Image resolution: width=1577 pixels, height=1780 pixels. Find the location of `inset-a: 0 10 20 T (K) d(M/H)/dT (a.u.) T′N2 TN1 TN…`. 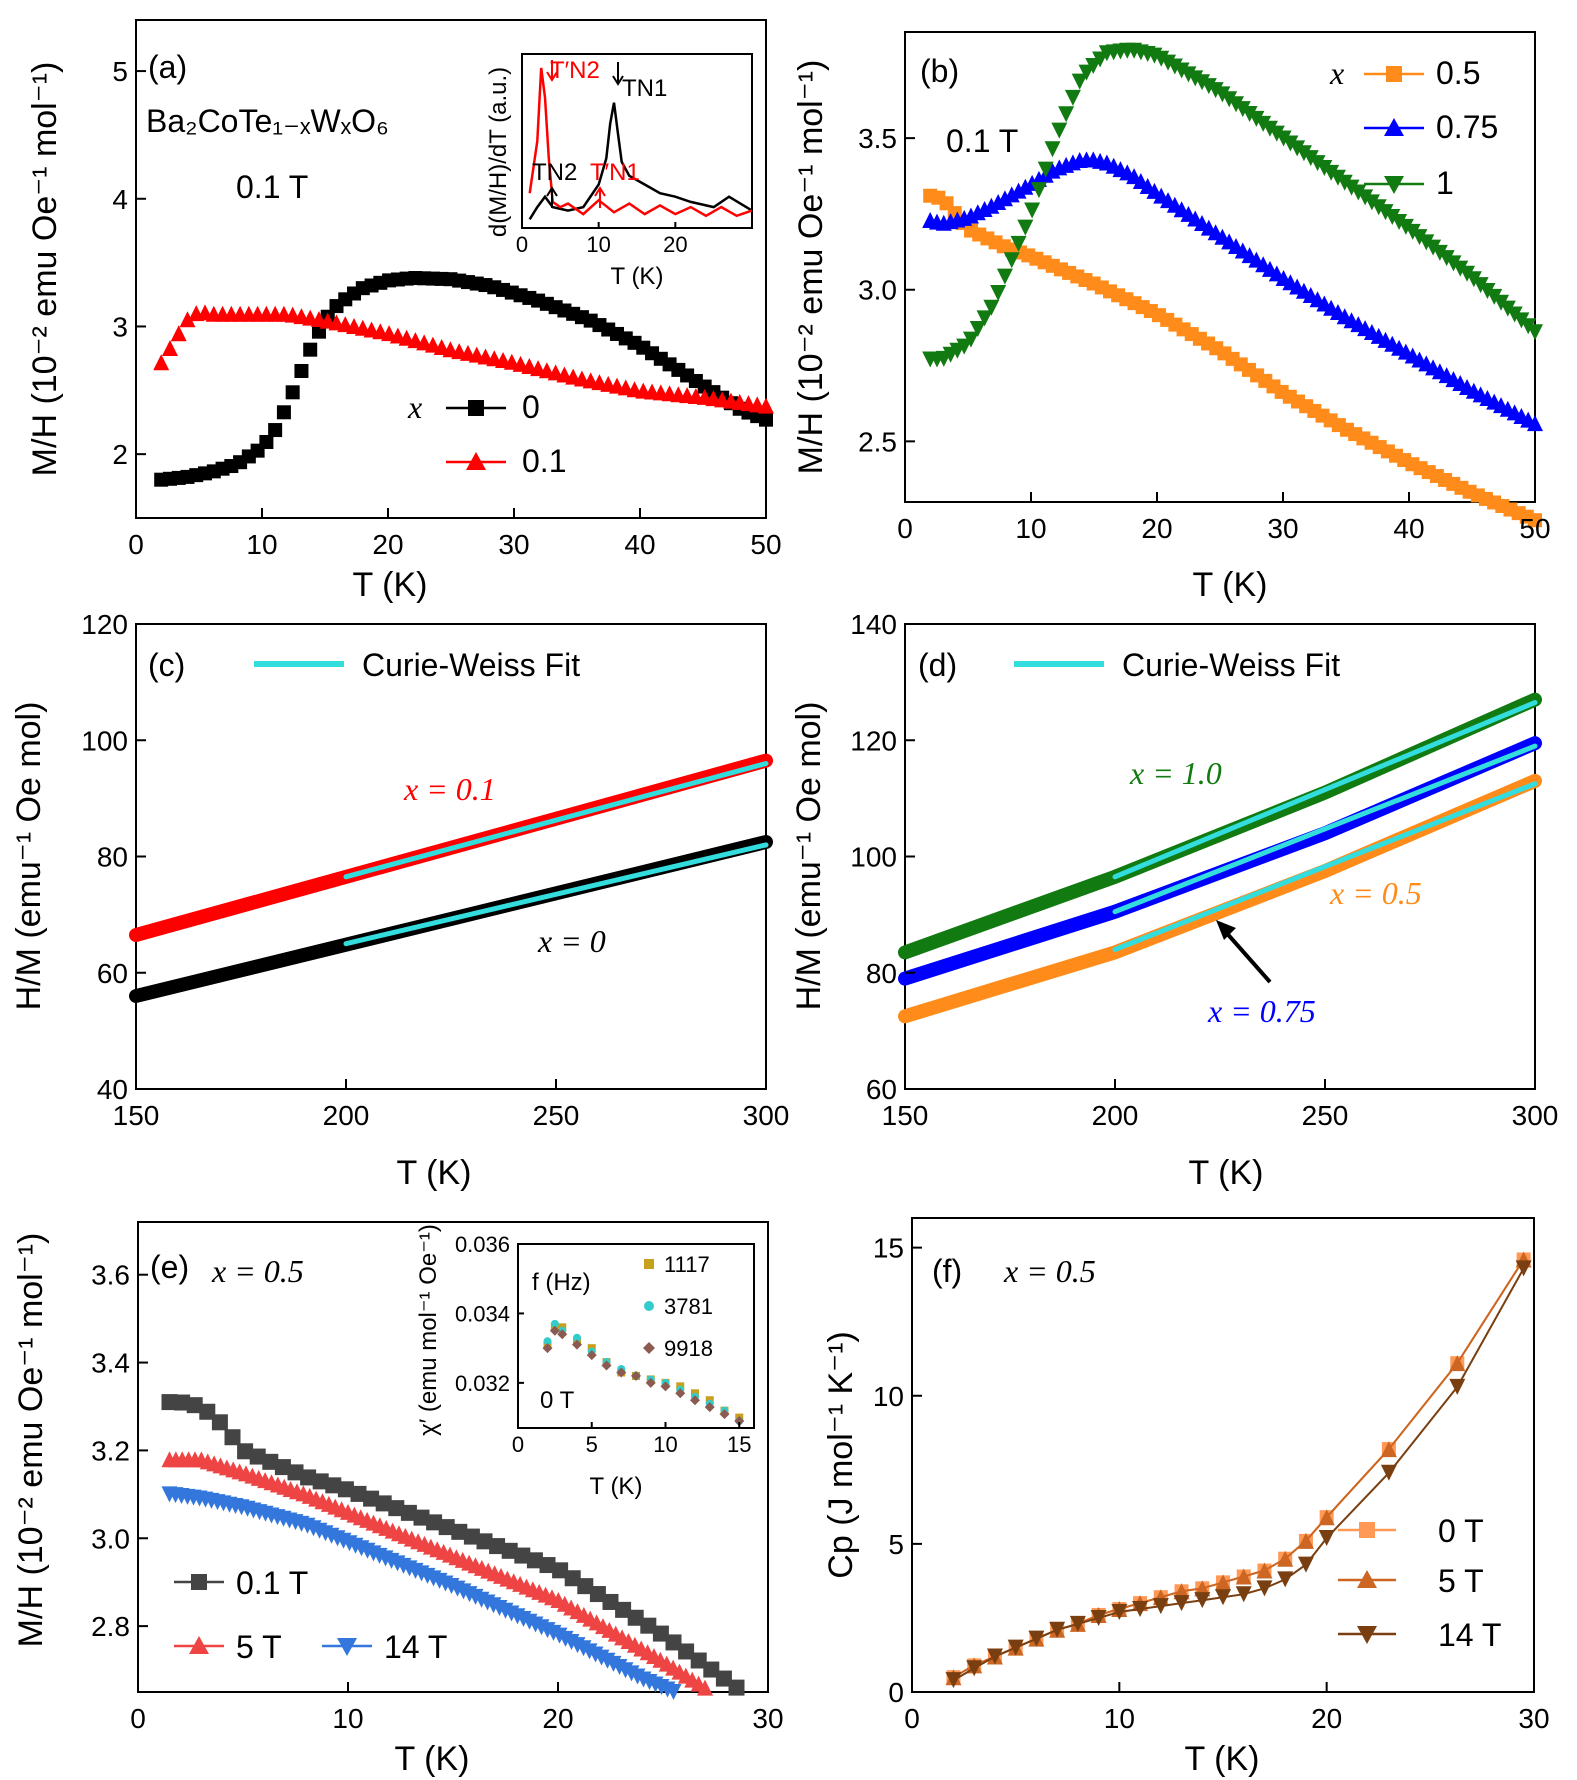

inset-a: 0 10 20 T (K) d(M/H)/dT (a.u.) T′N2 TN1 TN… is located at coordinates (619, 171).